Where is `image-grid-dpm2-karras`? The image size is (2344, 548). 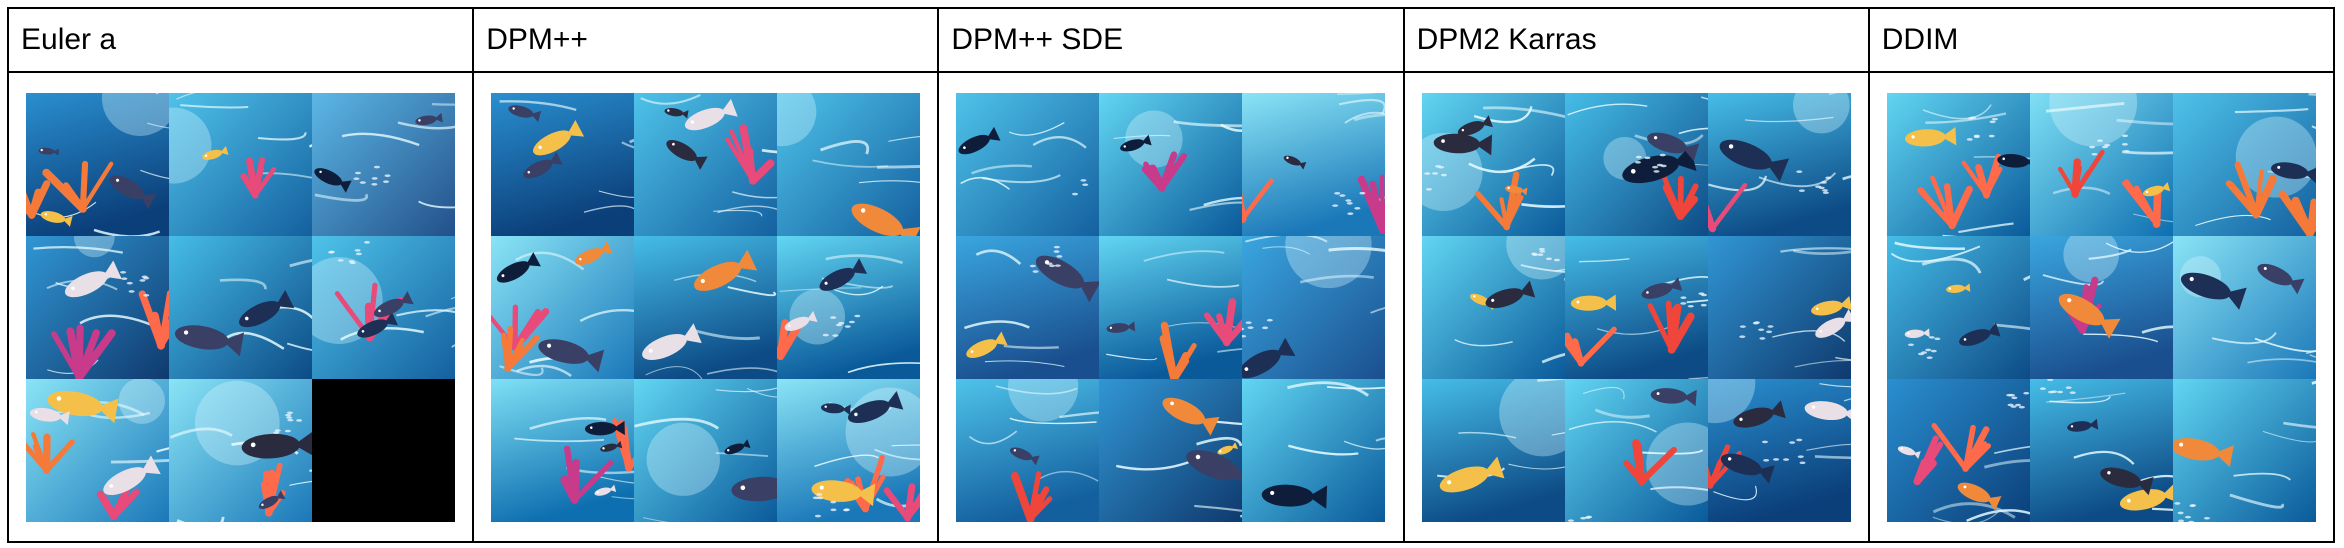 image-grid-dpm2-karras is located at coordinates (1636, 307).